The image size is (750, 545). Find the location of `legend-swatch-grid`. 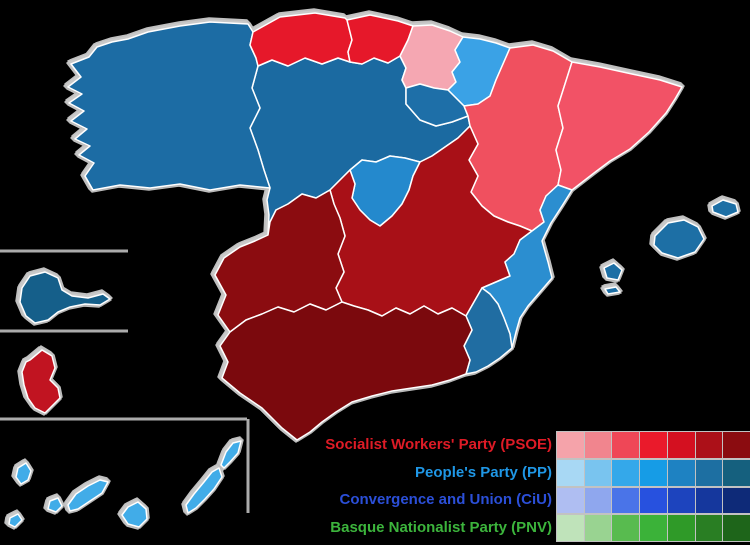

legend-swatch-grid is located at coordinates (653, 486).